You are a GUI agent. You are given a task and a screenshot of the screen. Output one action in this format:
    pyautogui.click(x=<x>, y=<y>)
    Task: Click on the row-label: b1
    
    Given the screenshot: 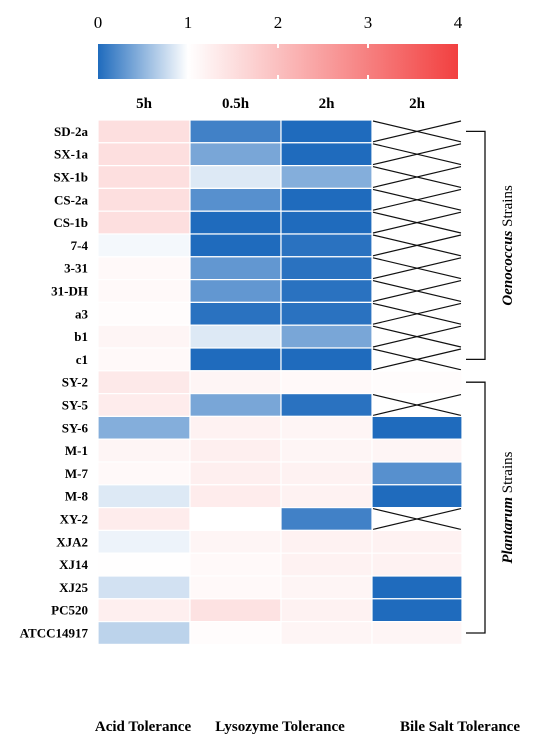 What is the action you would take?
    pyautogui.click(x=81, y=336)
    